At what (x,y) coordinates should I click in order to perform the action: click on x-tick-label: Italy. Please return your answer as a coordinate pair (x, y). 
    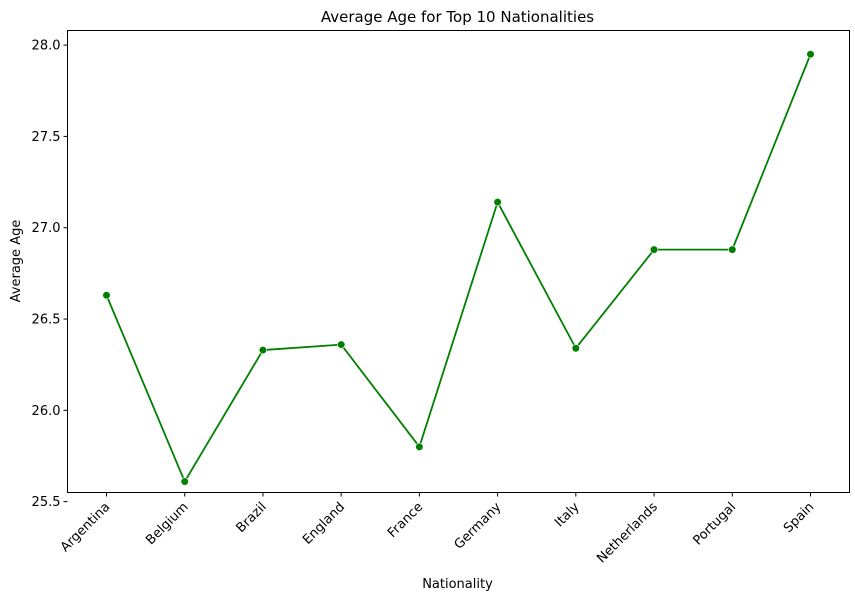
    Looking at the image, I should click on (567, 515).